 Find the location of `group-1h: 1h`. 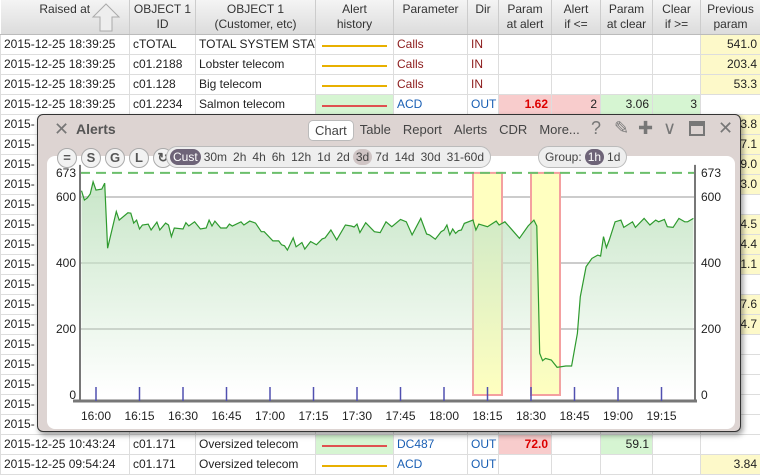

group-1h: 1h is located at coordinates (594, 157).